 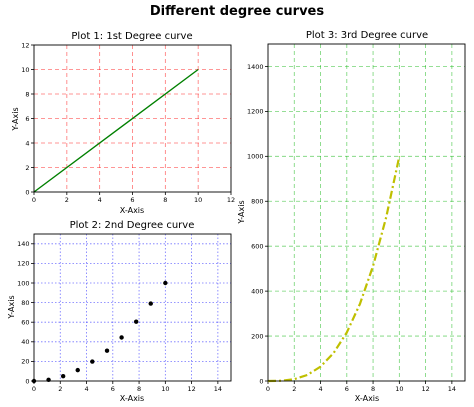 What do you see at coordinates (27, 192) in the screenshot?
I see `plot-1-ytick-label: 0` at bounding box center [27, 192].